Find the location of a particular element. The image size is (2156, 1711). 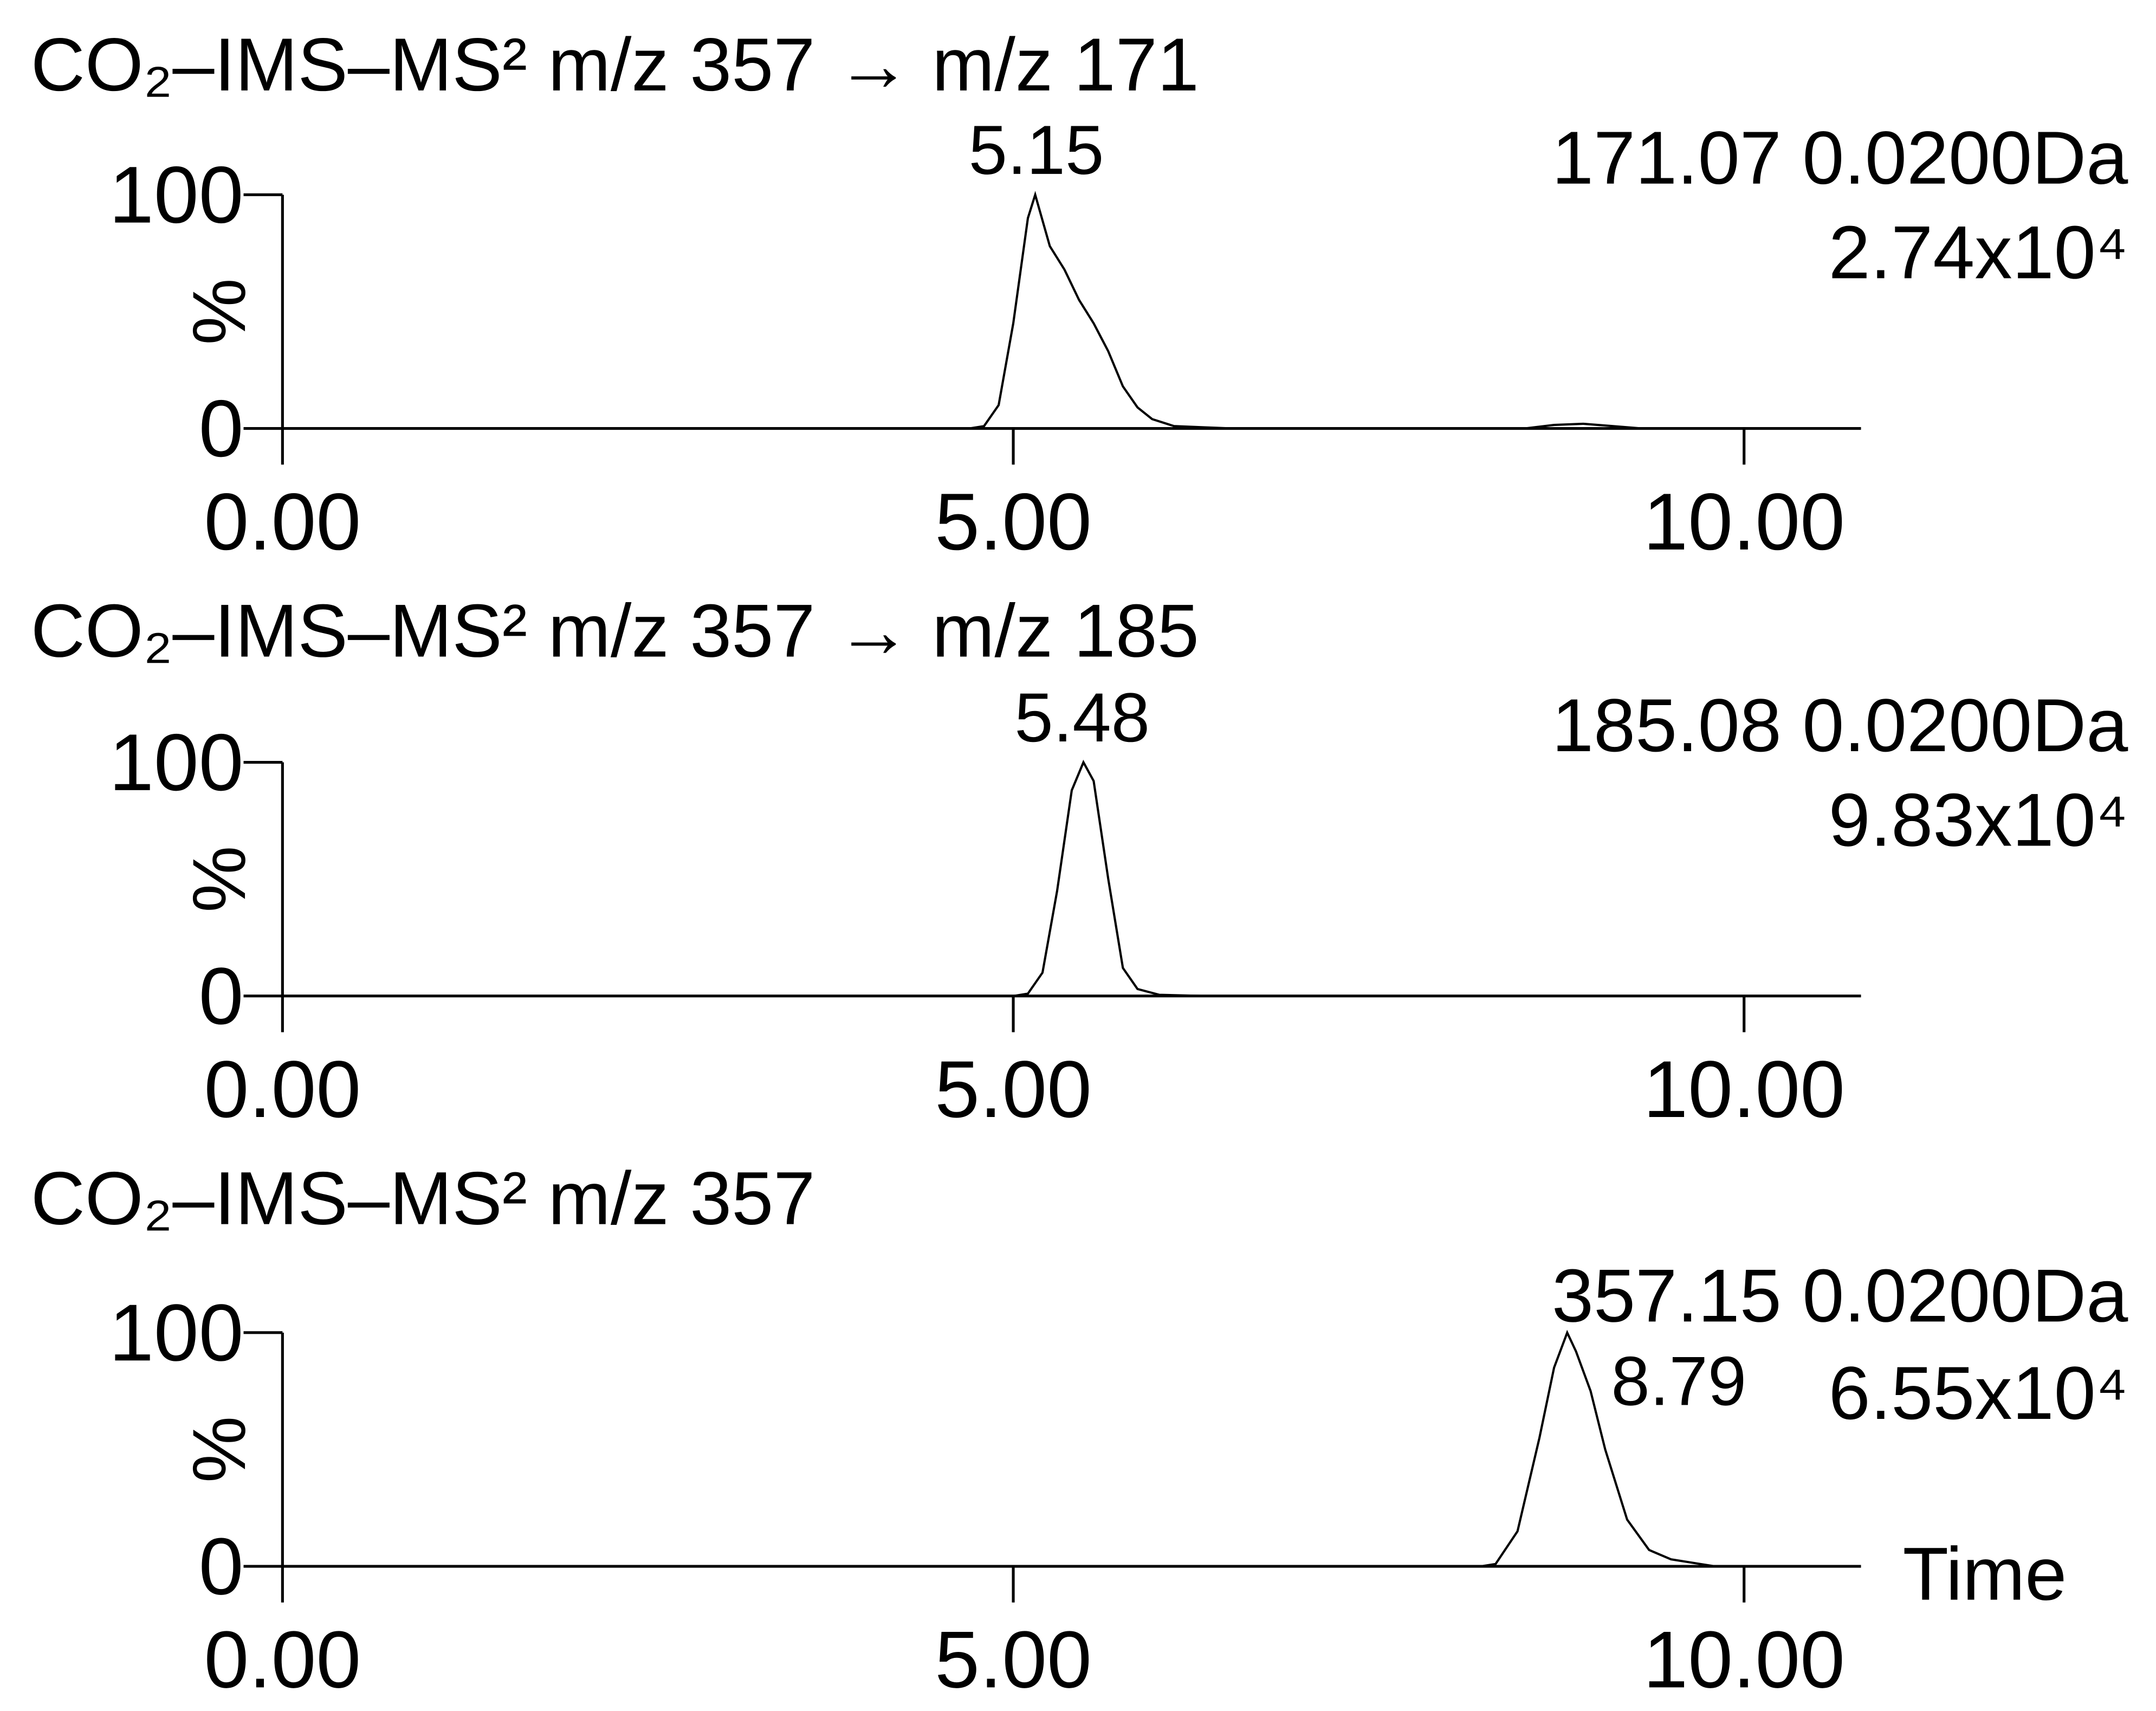

panel-title: CO₂–IMS–MS² m/z 357 is located at coordinates (423, 1199).